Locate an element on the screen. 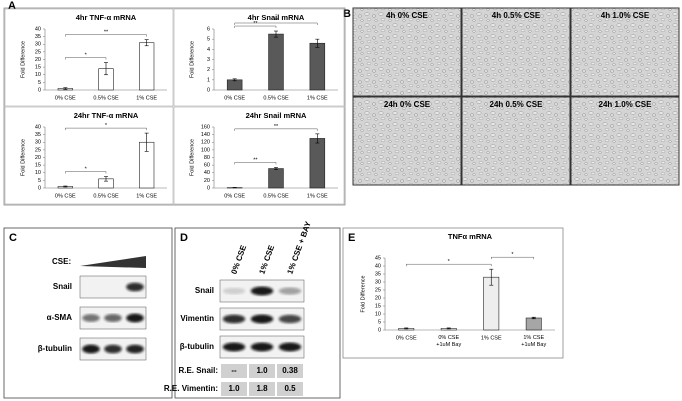 This screenshot has width=682, height=401. y-tick-label: 3 is located at coordinates (208, 60).